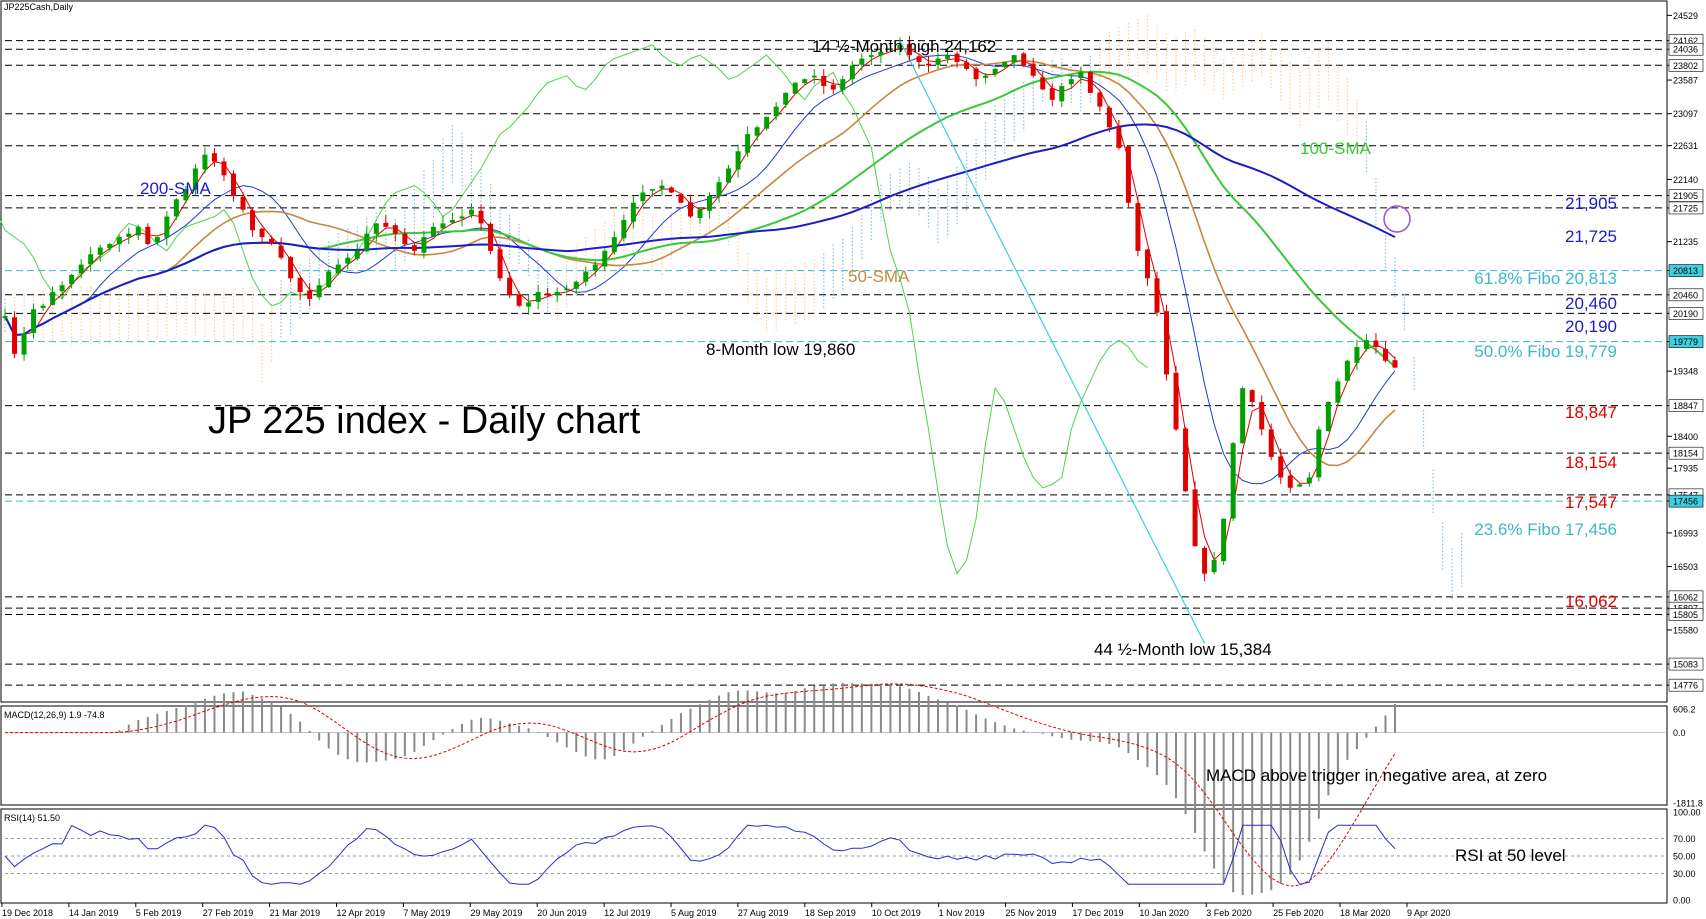 The width and height of the screenshot is (1706, 919). What do you see at coordinates (1684, 839) in the screenshot?
I see `rsi-y-label: 70.00` at bounding box center [1684, 839].